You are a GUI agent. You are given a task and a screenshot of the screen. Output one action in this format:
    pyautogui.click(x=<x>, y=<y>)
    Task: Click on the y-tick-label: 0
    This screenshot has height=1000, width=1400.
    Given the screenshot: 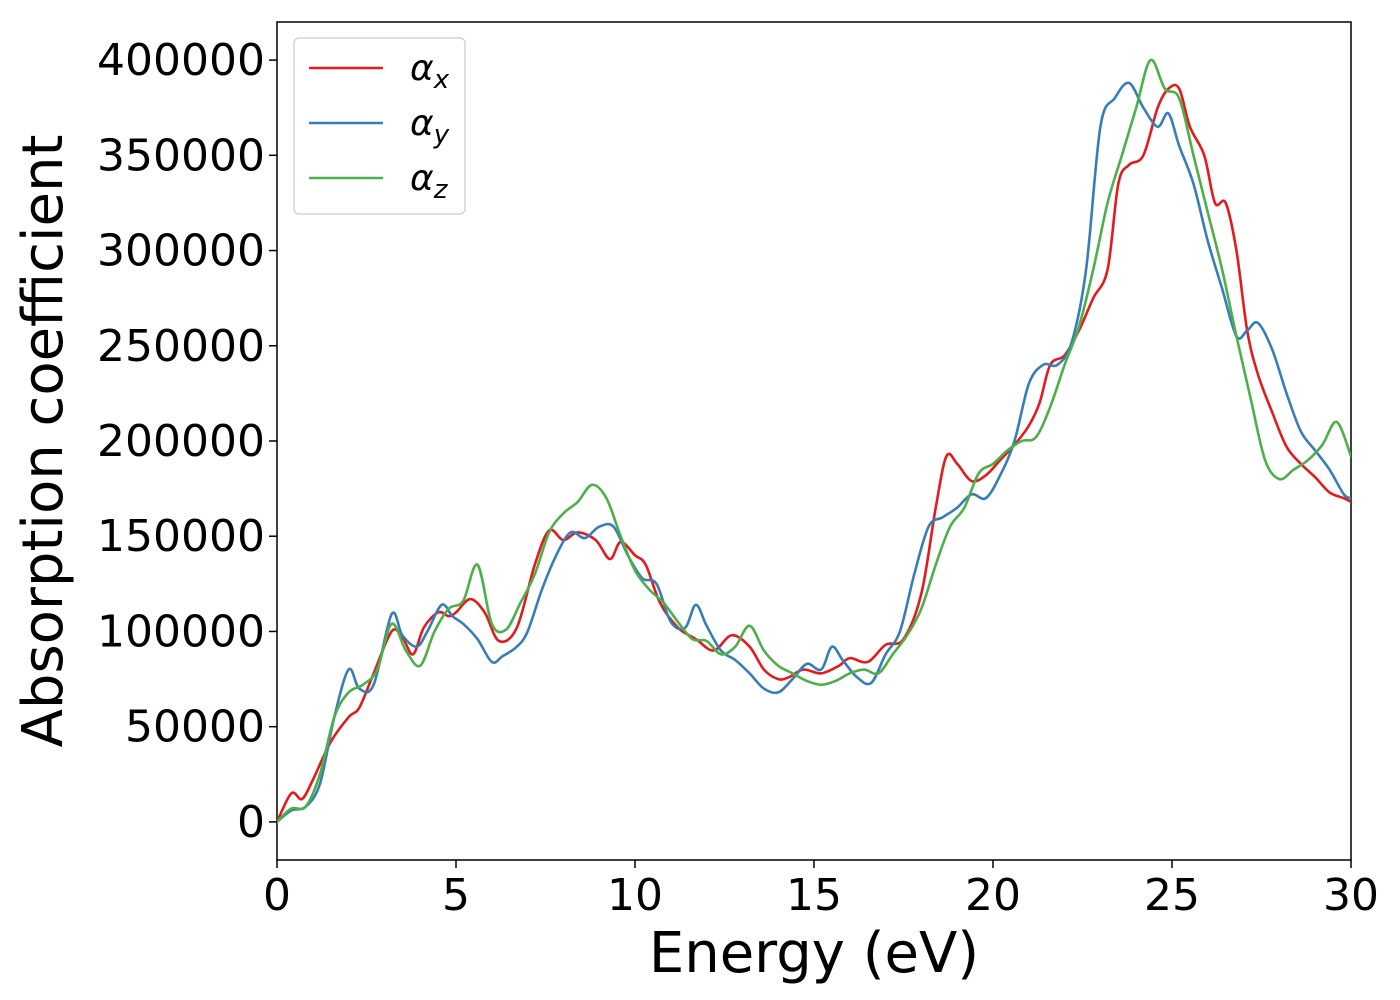 What is the action you would take?
    pyautogui.click(x=251, y=822)
    